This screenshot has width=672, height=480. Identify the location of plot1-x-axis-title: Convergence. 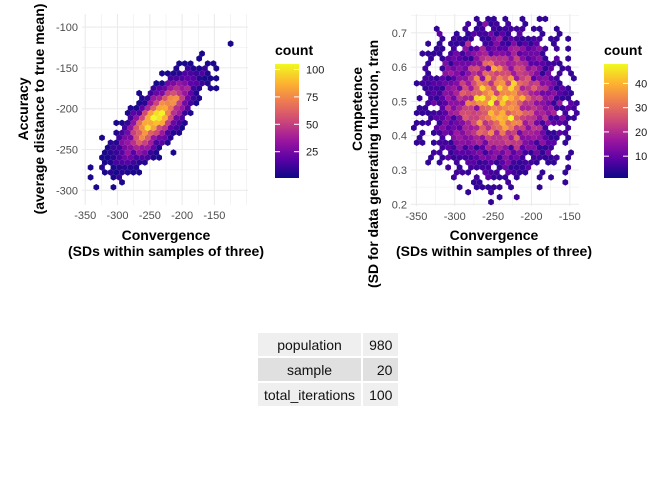
(166, 235).